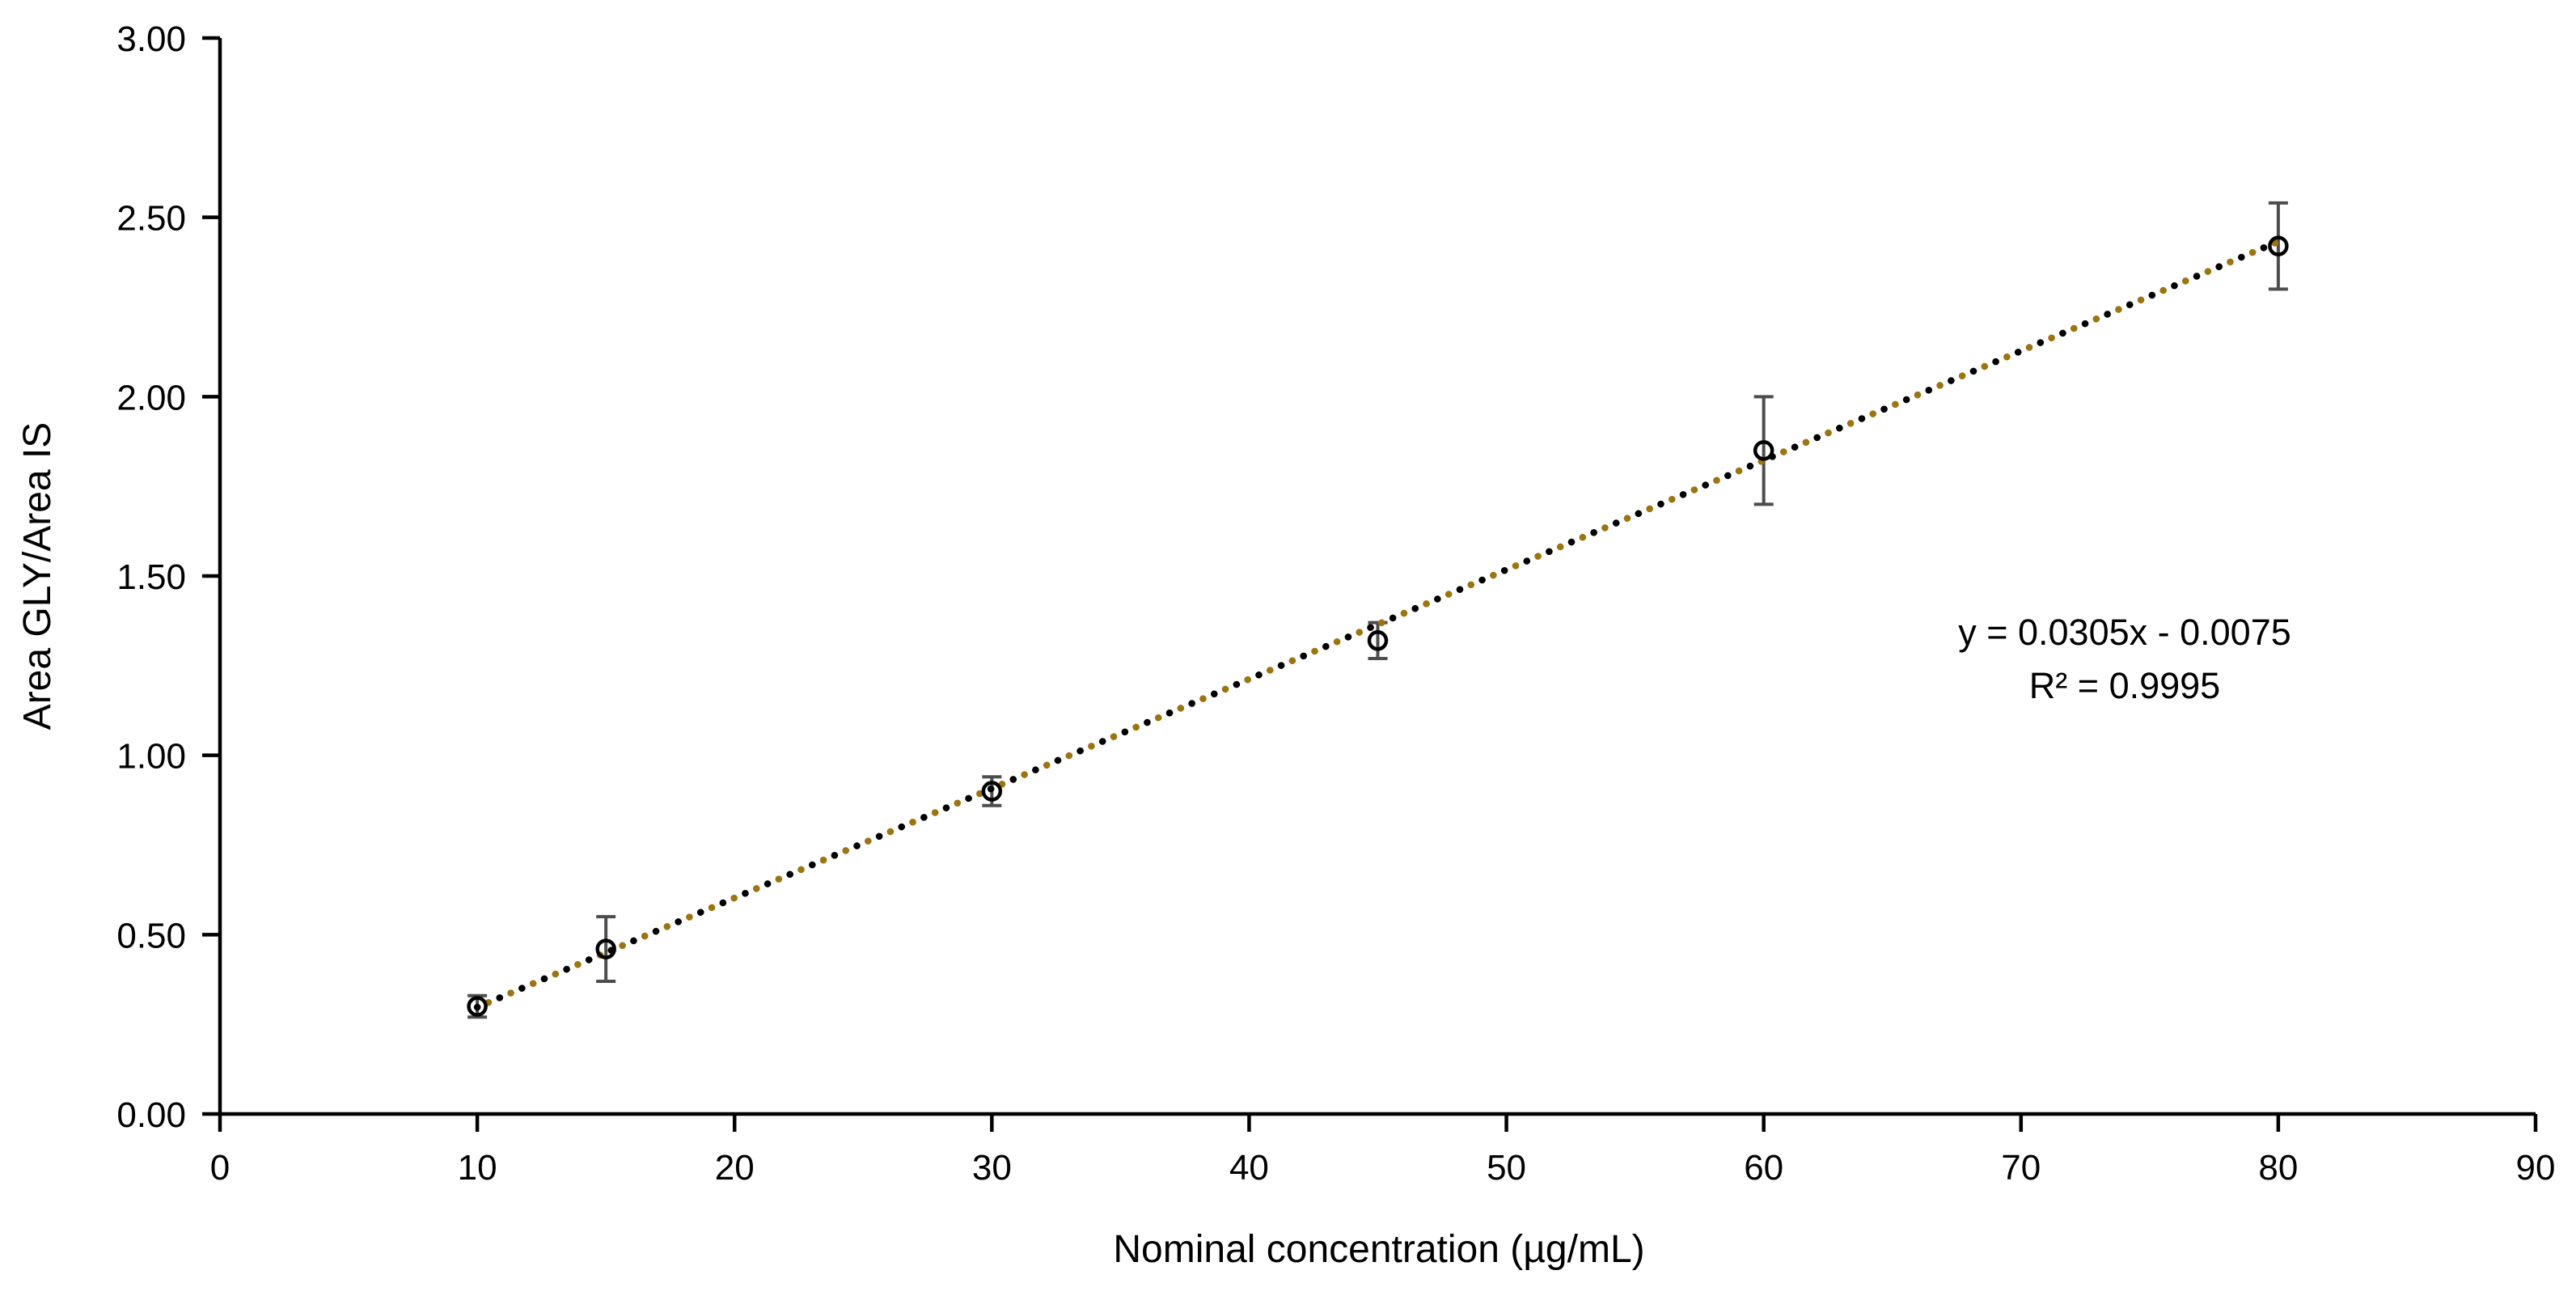 The image size is (2576, 1296). I want to click on y-tick-label: 0.00, so click(151, 1115).